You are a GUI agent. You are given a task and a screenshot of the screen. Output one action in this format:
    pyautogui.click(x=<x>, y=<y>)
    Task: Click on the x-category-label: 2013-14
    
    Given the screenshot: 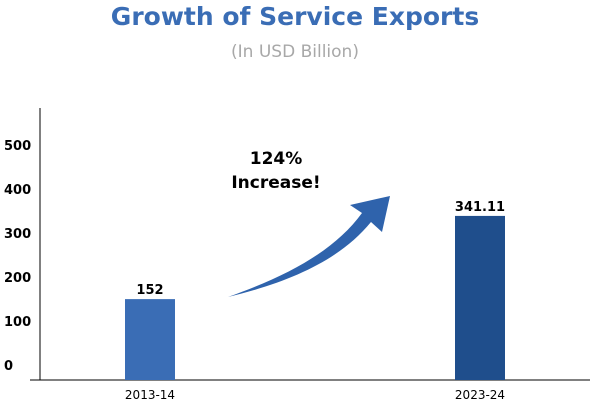 What is the action you would take?
    pyautogui.click(x=150, y=395)
    